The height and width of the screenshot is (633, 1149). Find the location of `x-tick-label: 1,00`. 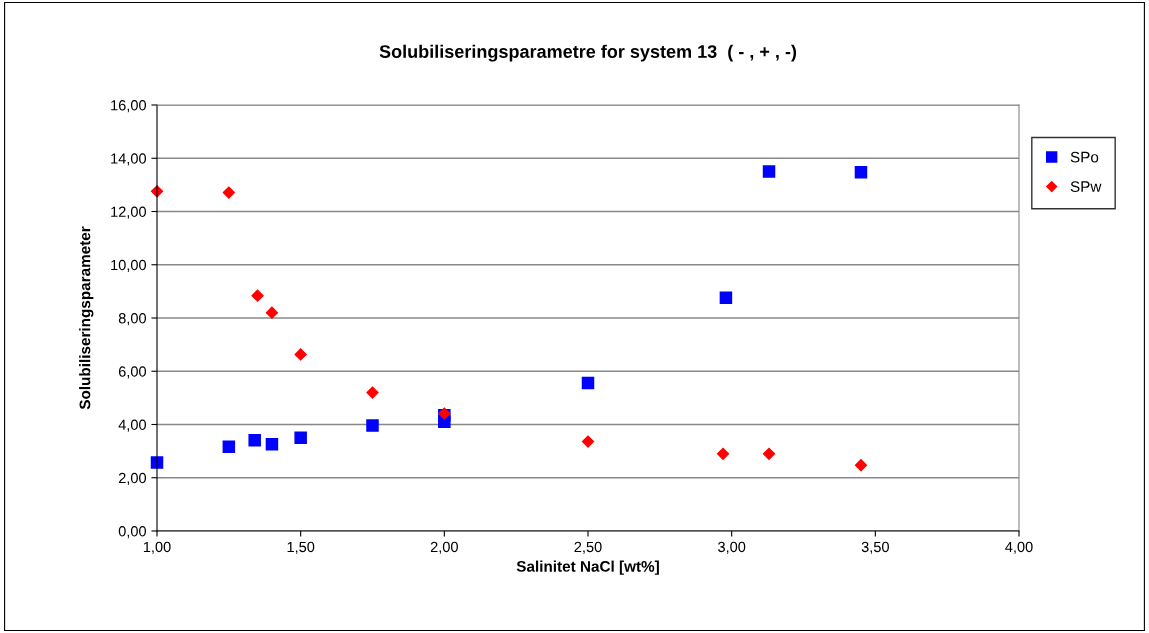

x-tick-label: 1,00 is located at coordinates (157, 547).